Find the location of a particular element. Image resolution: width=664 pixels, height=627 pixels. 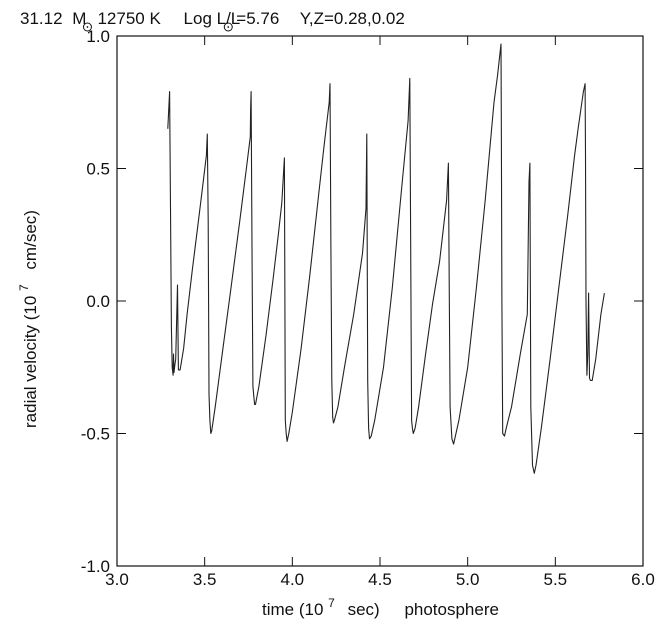

x-tick-label: 6.0 is located at coordinates (643, 579).